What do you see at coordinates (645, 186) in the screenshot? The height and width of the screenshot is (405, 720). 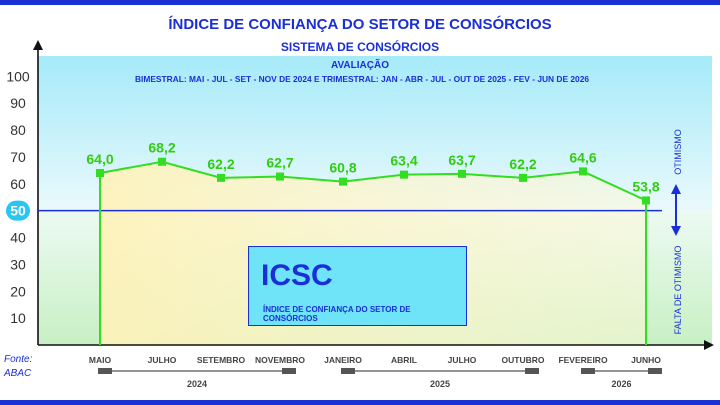 I see `data-label: 53,8` at bounding box center [645, 186].